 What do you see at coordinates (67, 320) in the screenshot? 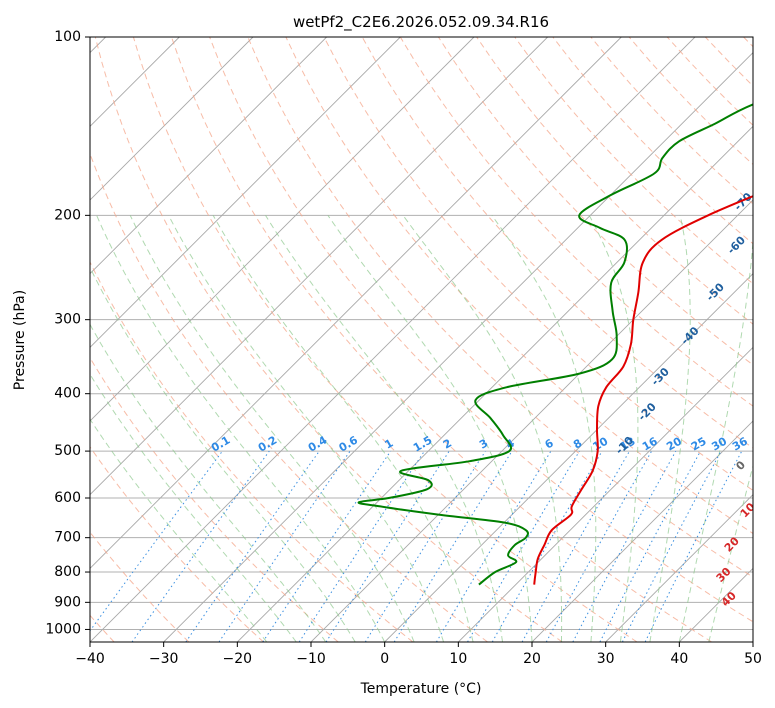
I see `y-tick-label: 300` at bounding box center [67, 320].